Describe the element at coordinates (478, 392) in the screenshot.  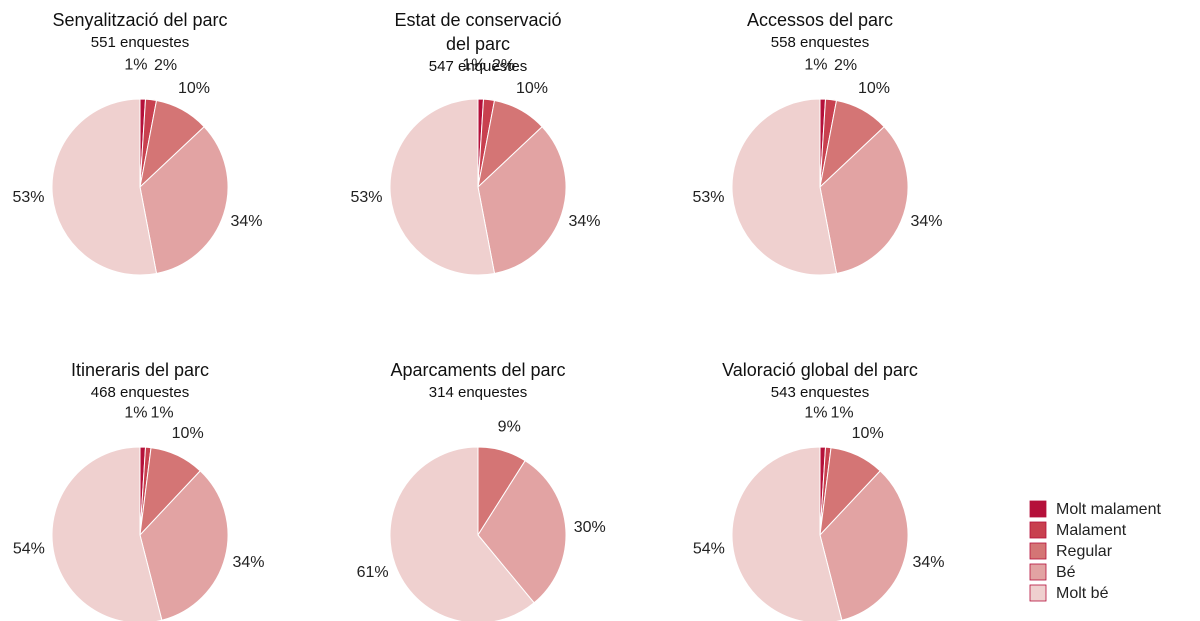
I see `pie-subtitle: 314 enquestes` at that location.